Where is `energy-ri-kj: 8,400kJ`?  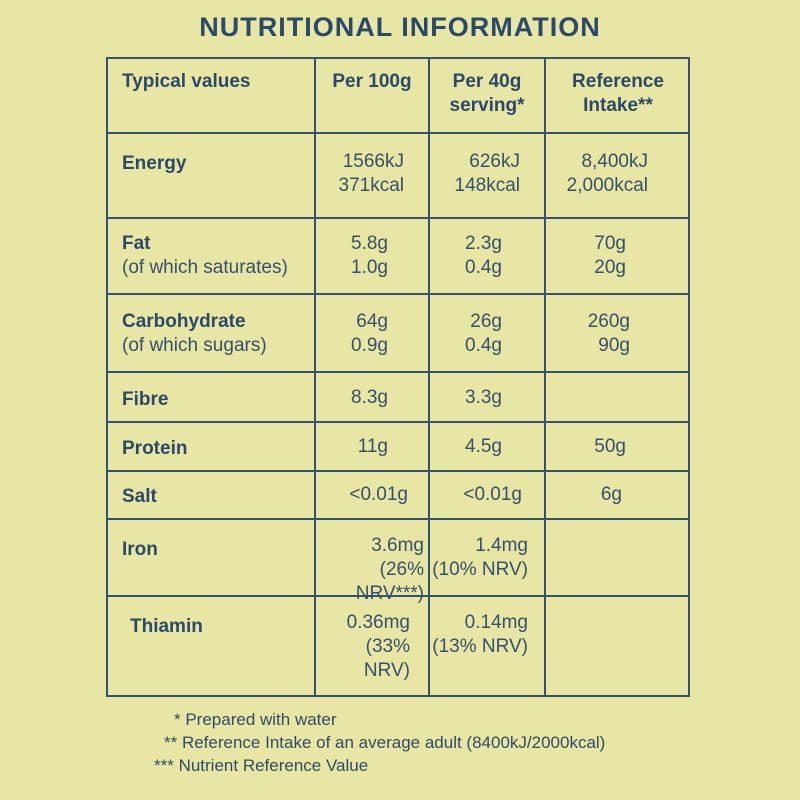
energy-ri-kj: 8,400kJ is located at coordinates (614, 161).